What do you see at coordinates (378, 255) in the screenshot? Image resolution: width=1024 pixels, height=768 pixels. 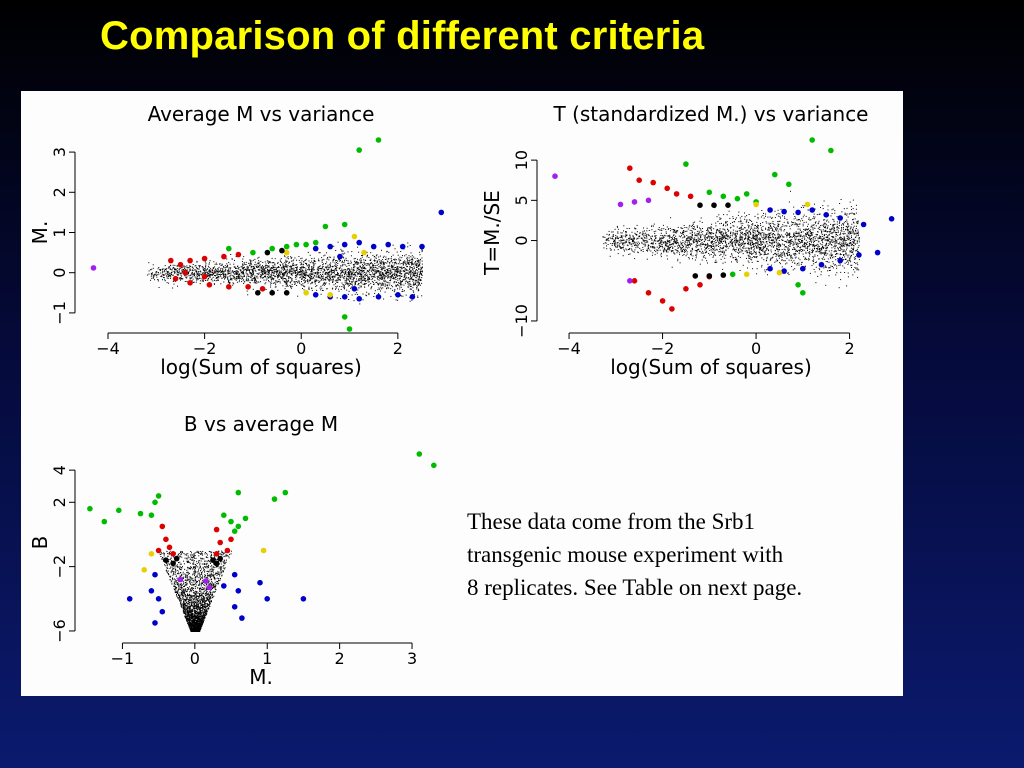 I see `series-blue` at bounding box center [378, 255].